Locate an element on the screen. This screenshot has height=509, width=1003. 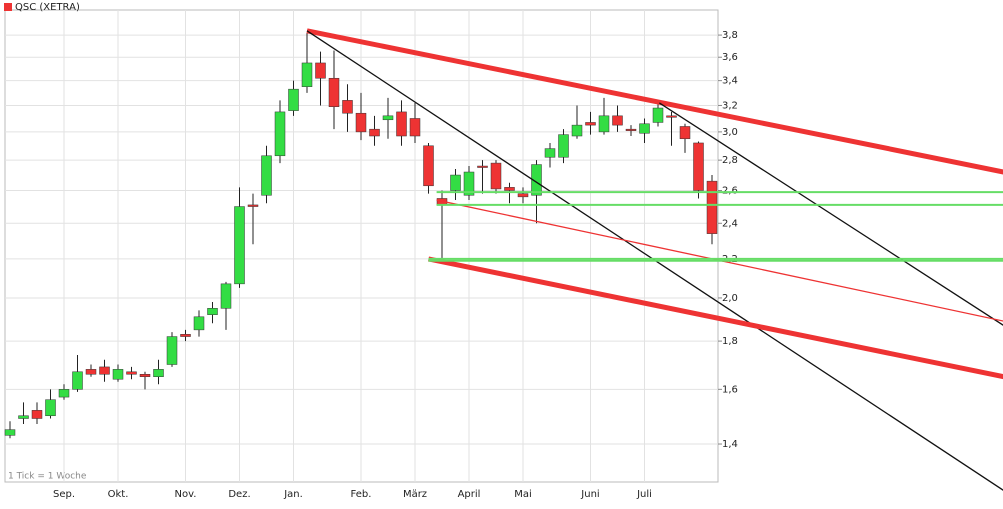
y-tick-label: 1,4 is located at coordinates (730, 444).